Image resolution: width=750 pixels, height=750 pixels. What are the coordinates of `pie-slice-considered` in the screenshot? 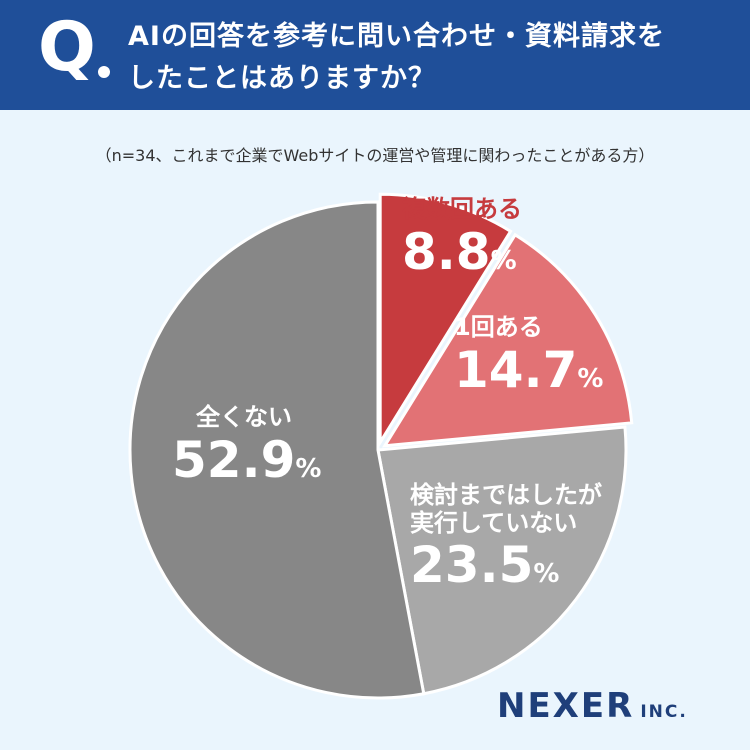 It's located at (502, 560).